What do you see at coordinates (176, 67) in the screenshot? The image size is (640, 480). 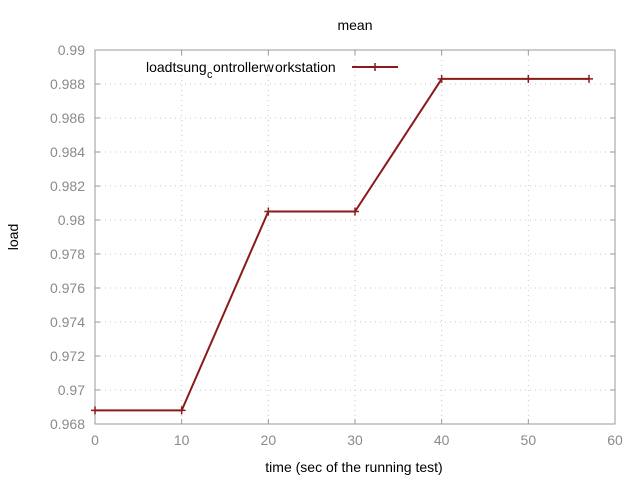 I see `legend-label-part-1: loadtsung` at bounding box center [176, 67].